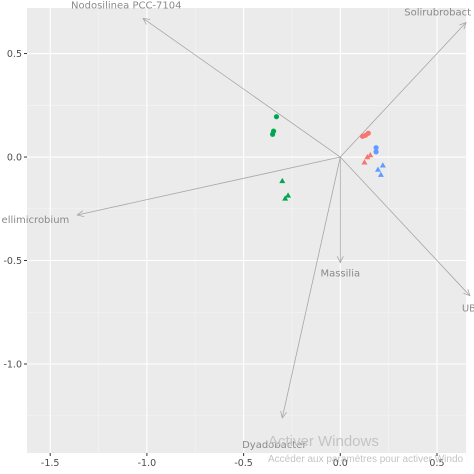 The width and height of the screenshot is (474, 474). What do you see at coordinates (243, 463) in the screenshot?
I see `x-tick-label: -0.5` at bounding box center [243, 463].